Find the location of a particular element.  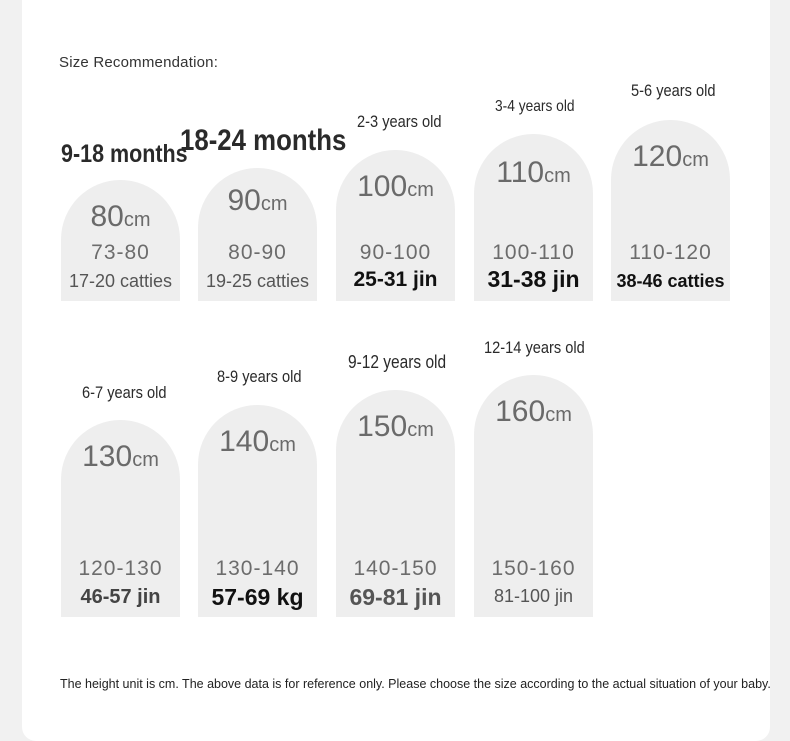

height-value: 160cm is located at coordinates (533, 411).